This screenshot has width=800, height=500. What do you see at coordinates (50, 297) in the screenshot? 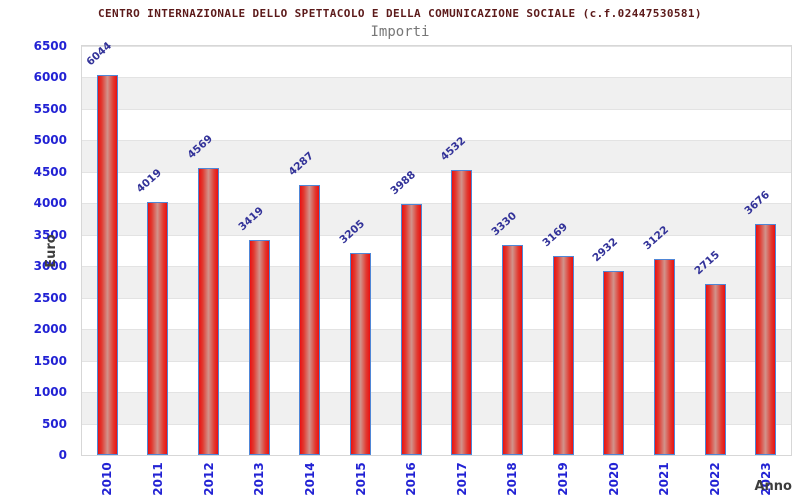
I see `y-tick-label: 2500` at bounding box center [50, 297].